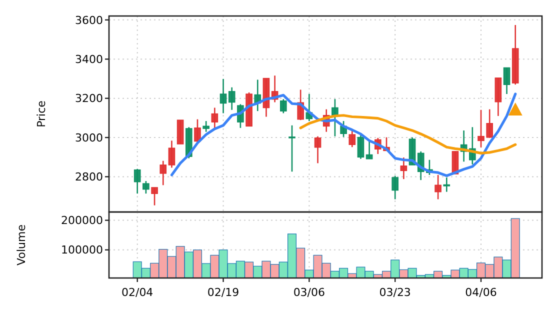 This screenshot has height=323, width=556. What do you see at coordinates (89, 137) in the screenshot?
I see `y-tick-label: 3000` at bounding box center [89, 137].